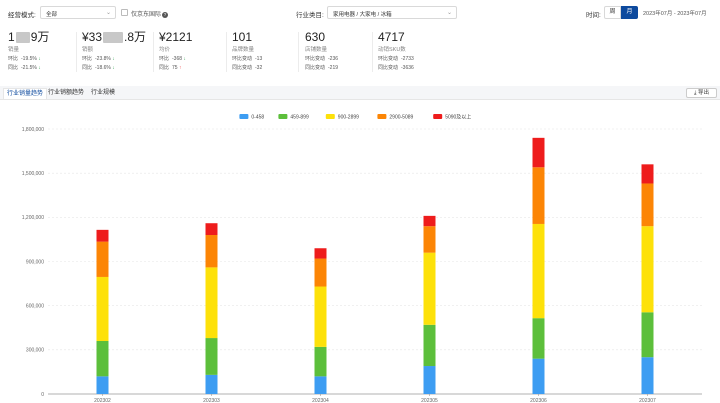 The width and height of the screenshot is (720, 403). Describe the element at coordinates (315, 37) in the screenshot. I see `kpi-value: 630` at that location.